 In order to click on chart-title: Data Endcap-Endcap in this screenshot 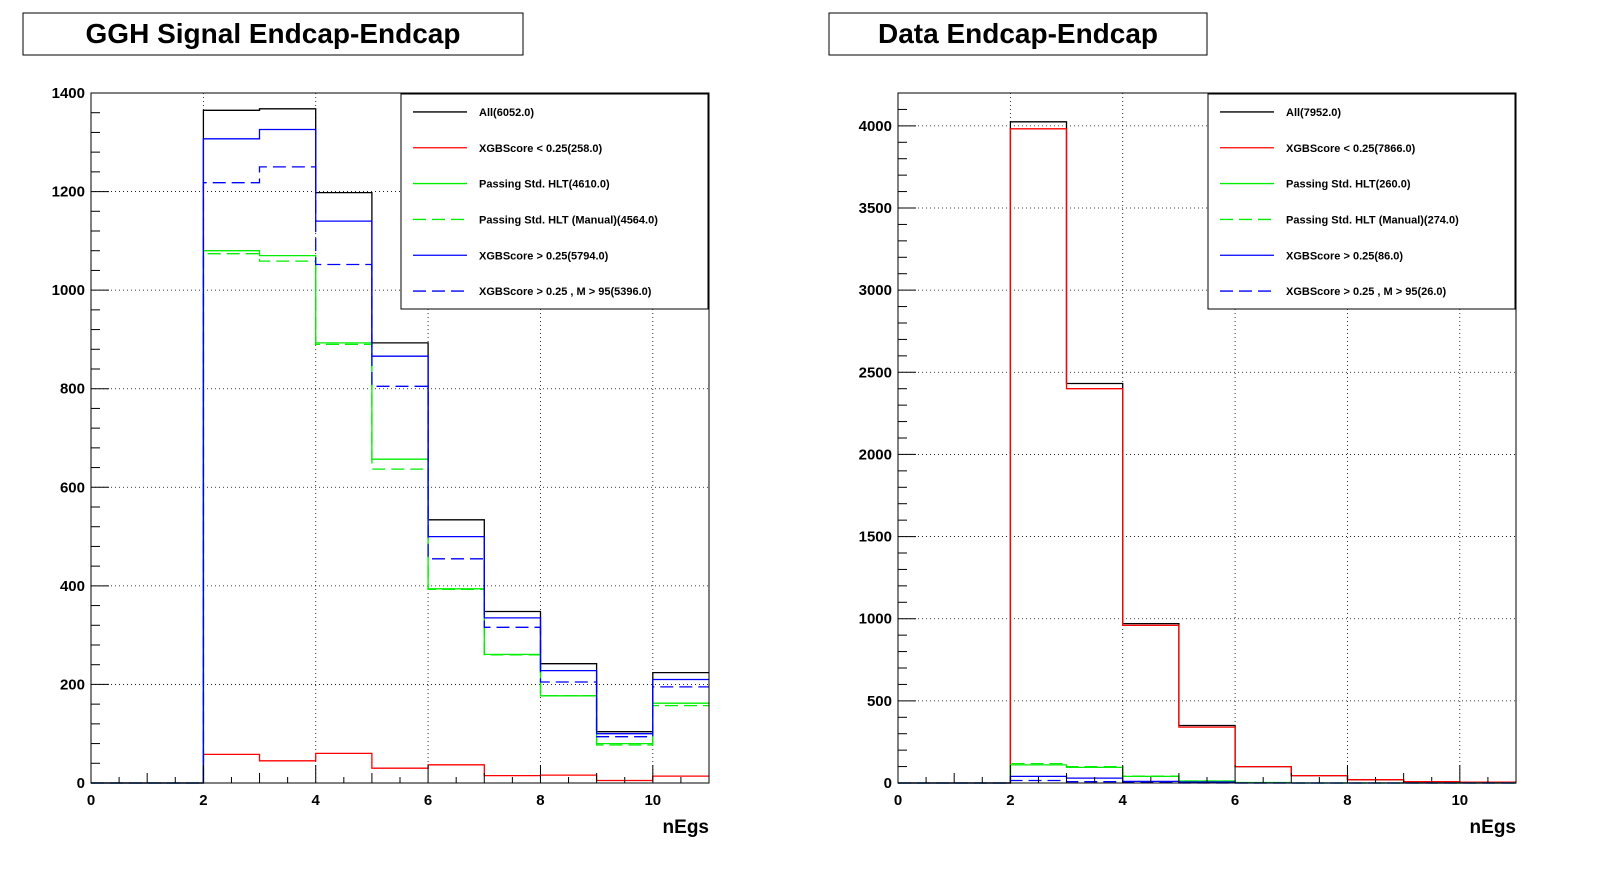, I will do `click(1018, 33)`.